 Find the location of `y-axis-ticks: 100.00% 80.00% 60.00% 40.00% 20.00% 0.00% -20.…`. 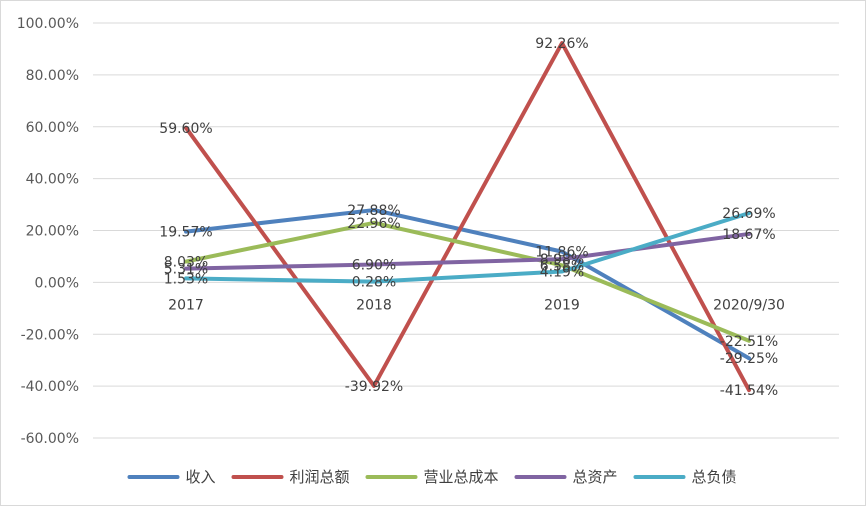

y-axis-ticks: 100.00% 80.00% 60.00% 40.00% 20.00% 0.00% -20.… is located at coordinates (48, 231).